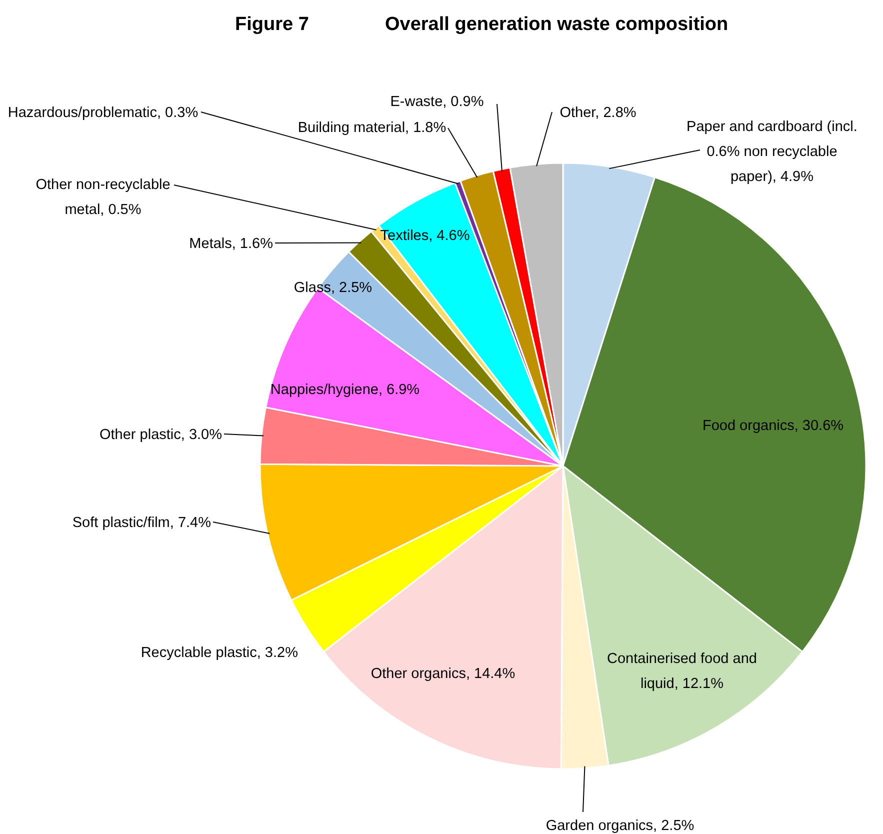 The width and height of the screenshot is (883, 834). What do you see at coordinates (682, 671) in the screenshot?
I see `slice-label: Containerised food and liquid, 12.1%` at bounding box center [682, 671].